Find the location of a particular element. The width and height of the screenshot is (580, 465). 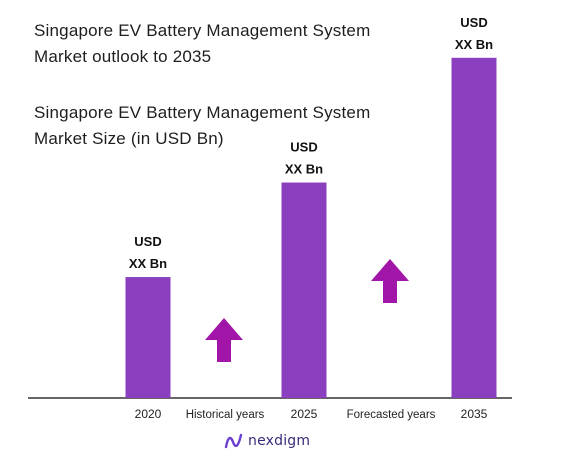

bar-2035 is located at coordinates (474, 228).